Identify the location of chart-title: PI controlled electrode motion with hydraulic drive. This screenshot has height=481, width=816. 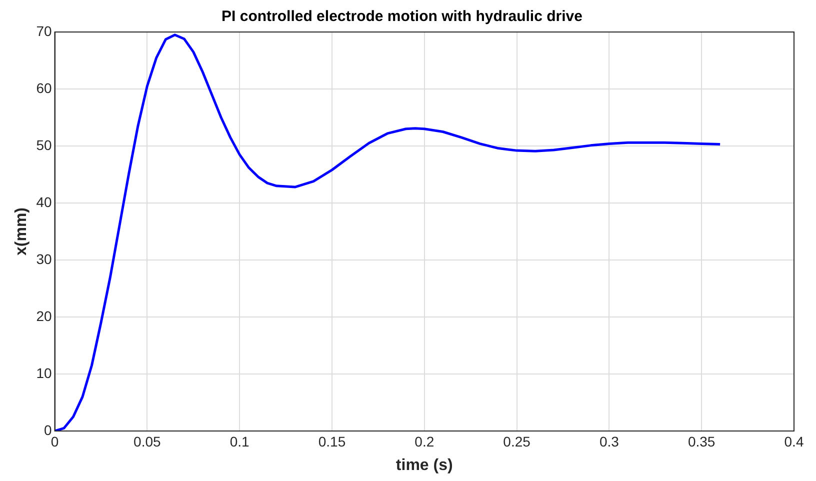
(402, 17).